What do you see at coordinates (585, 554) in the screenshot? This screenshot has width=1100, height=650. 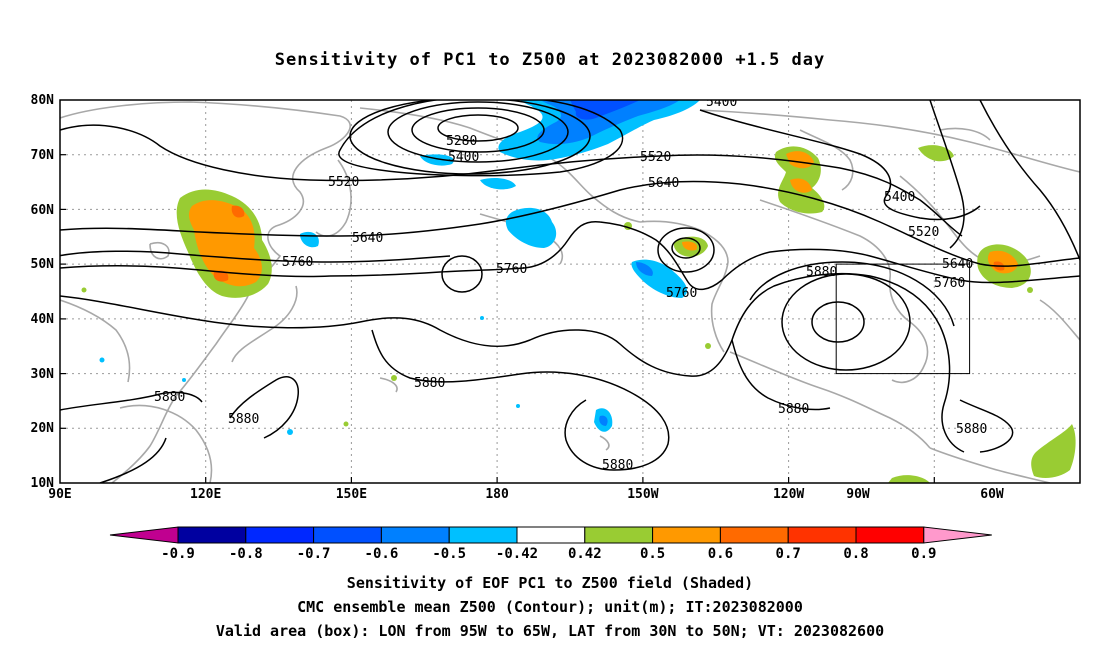 I see `colorbar-label: 0.42` at bounding box center [585, 554].